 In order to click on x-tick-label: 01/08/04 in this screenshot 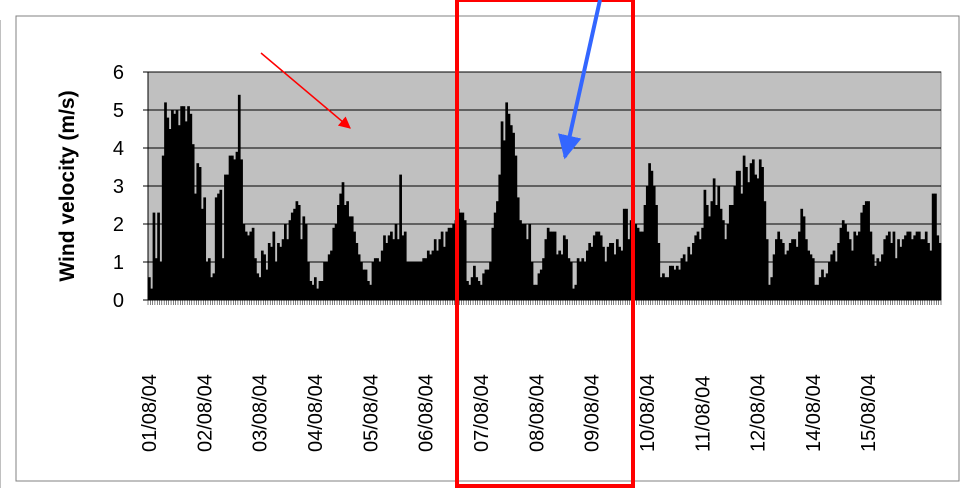, I will do `click(150, 413)`.